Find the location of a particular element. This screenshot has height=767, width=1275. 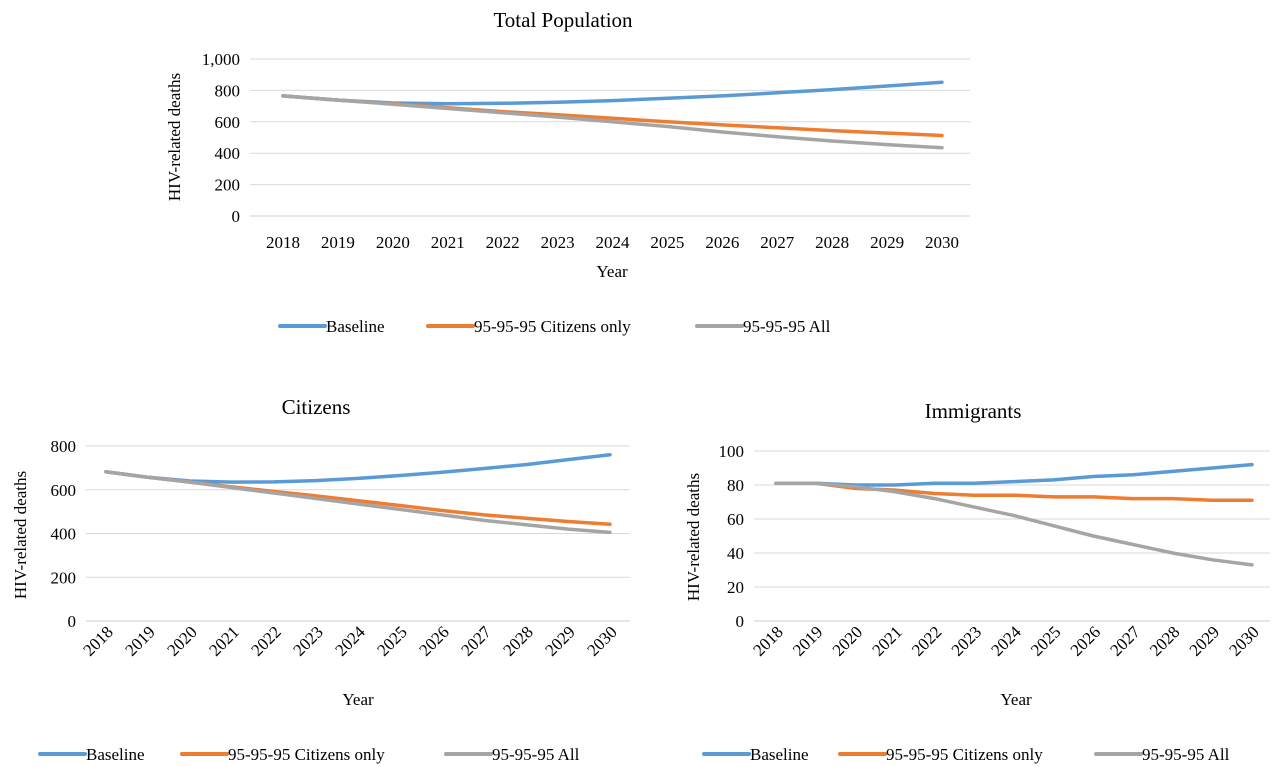

y-tick-label: 100 is located at coordinates (732, 451).